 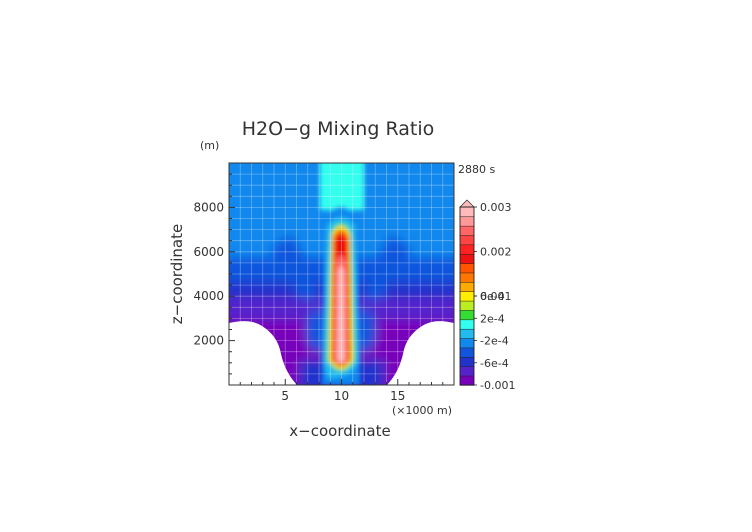 What do you see at coordinates (497, 385) in the screenshot?
I see `colorbar-label: -0.001` at bounding box center [497, 385].